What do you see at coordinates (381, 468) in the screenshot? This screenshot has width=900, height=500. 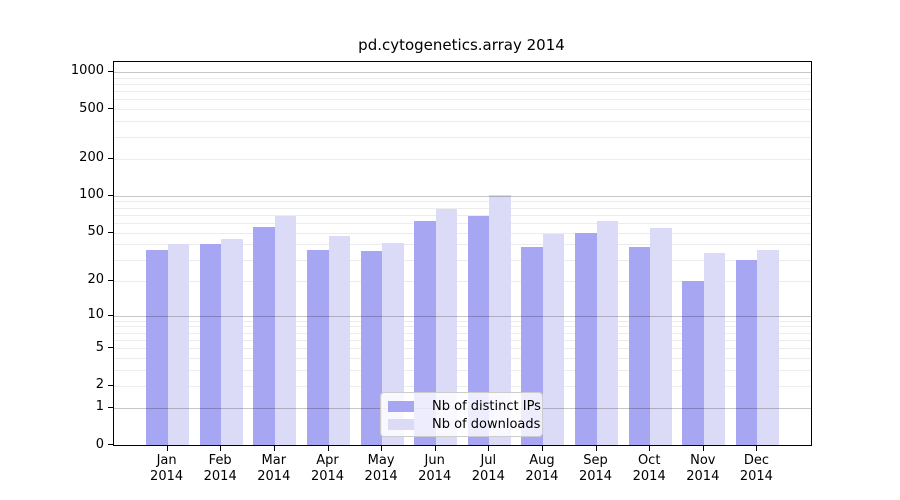 I see `x-tick-label-may: May 2014` at bounding box center [381, 468].